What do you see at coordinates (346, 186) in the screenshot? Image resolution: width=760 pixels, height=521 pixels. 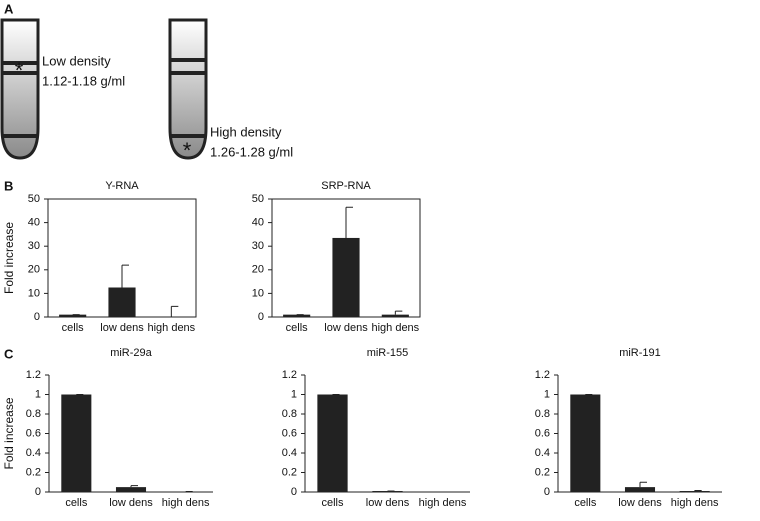 I see `chart-title: SRP-RNA` at bounding box center [346, 186].